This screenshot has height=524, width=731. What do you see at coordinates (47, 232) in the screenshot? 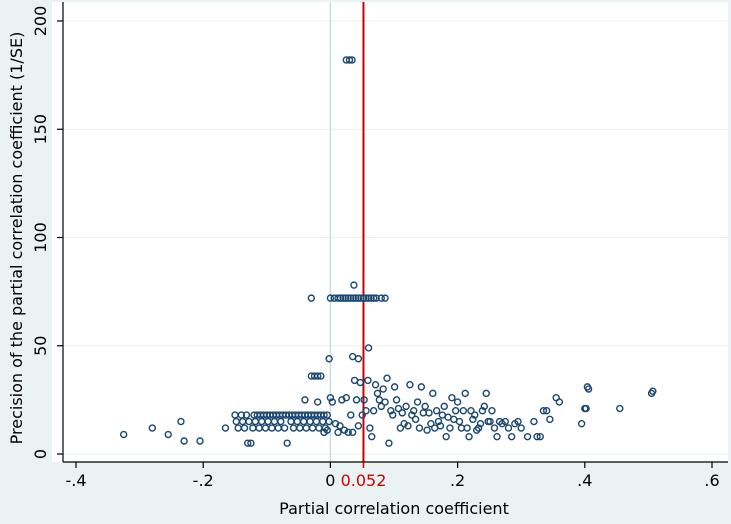
I see `y-axis-ticks: 0 50 100 150 200` at bounding box center [47, 232].